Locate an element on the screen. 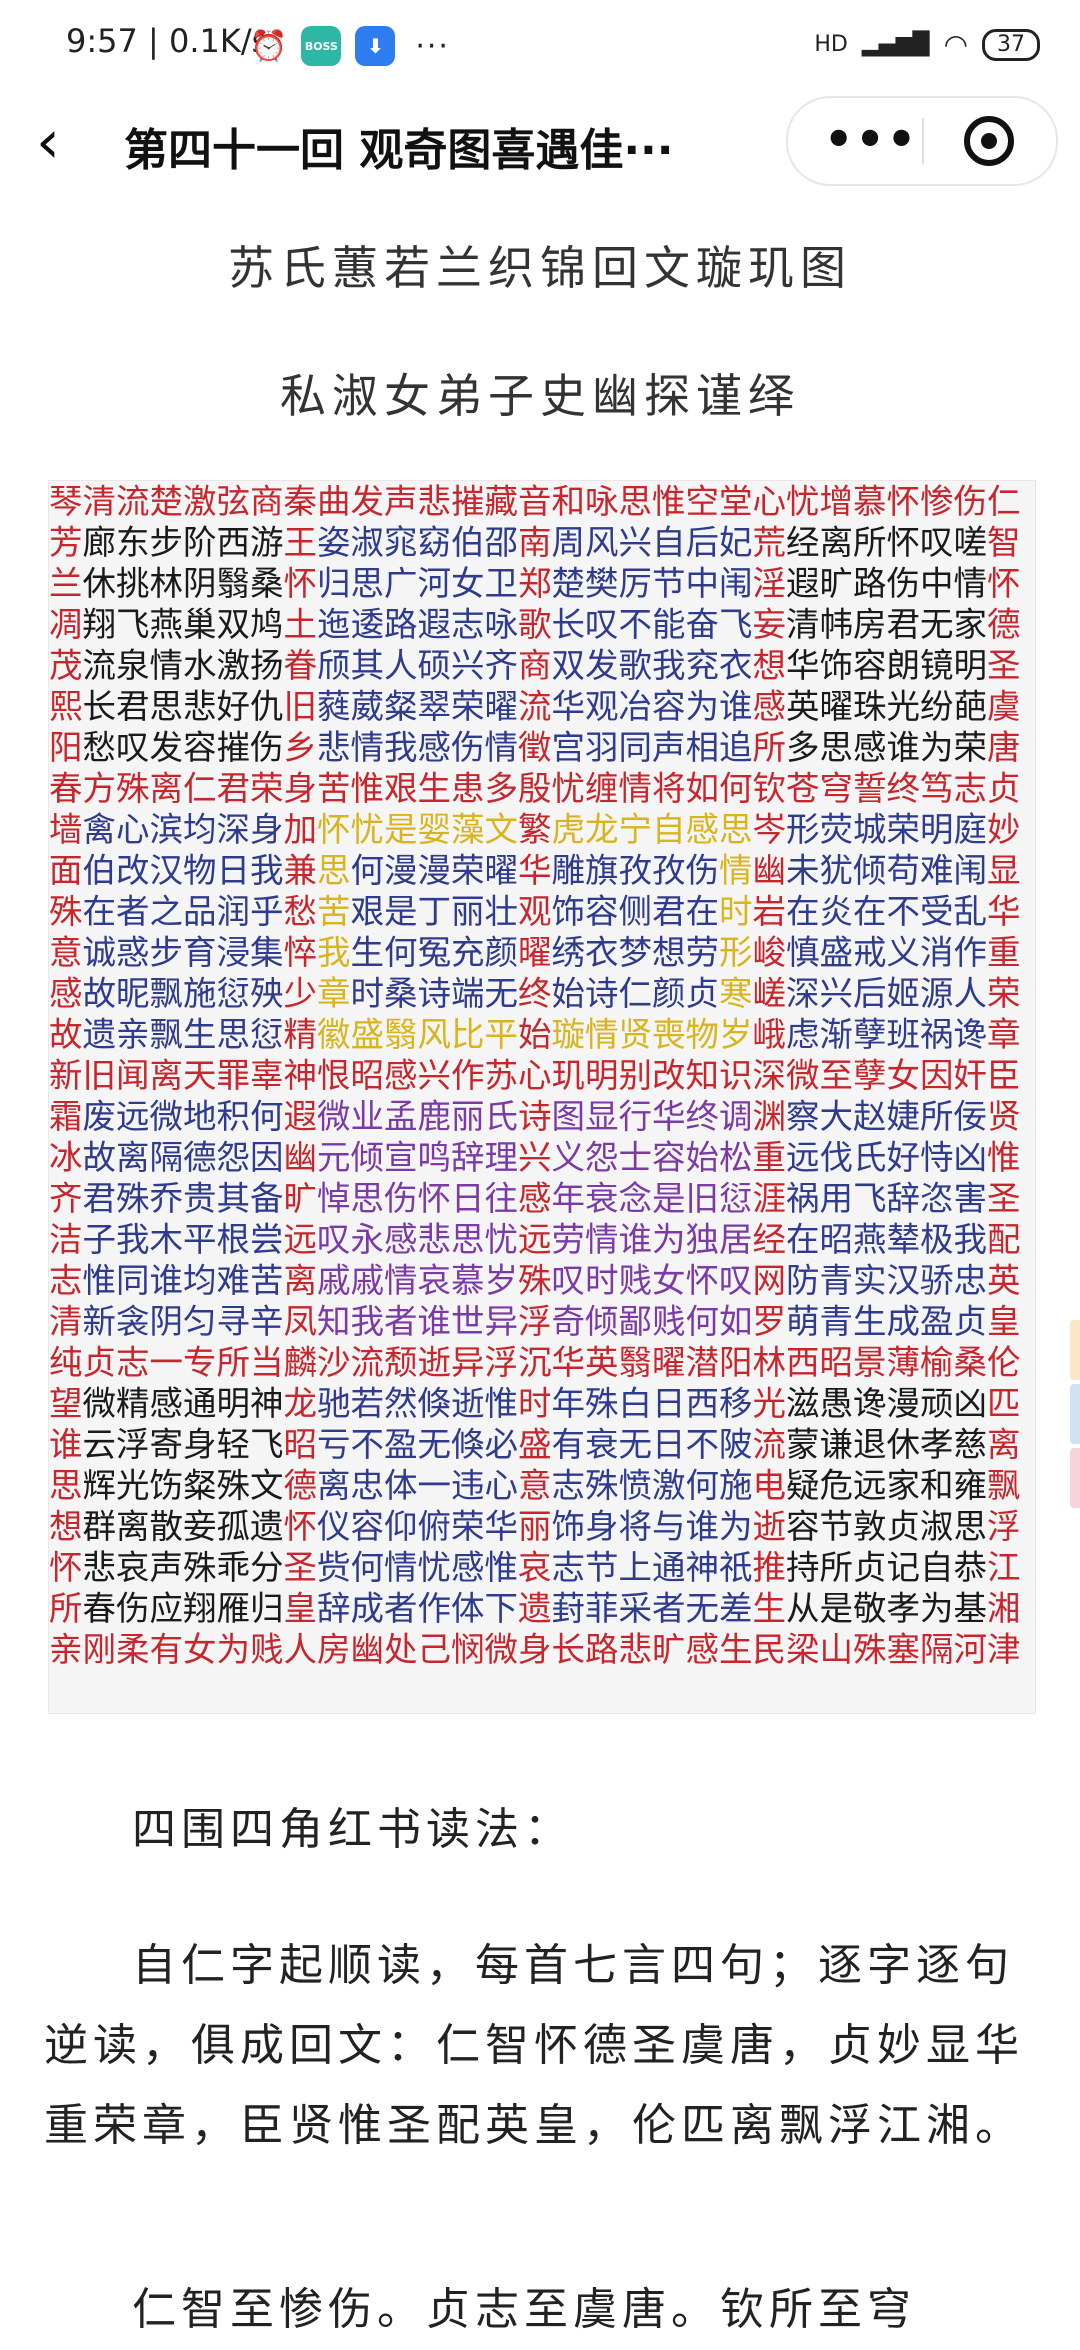  grid-char: 峨 is located at coordinates (769, 1034).